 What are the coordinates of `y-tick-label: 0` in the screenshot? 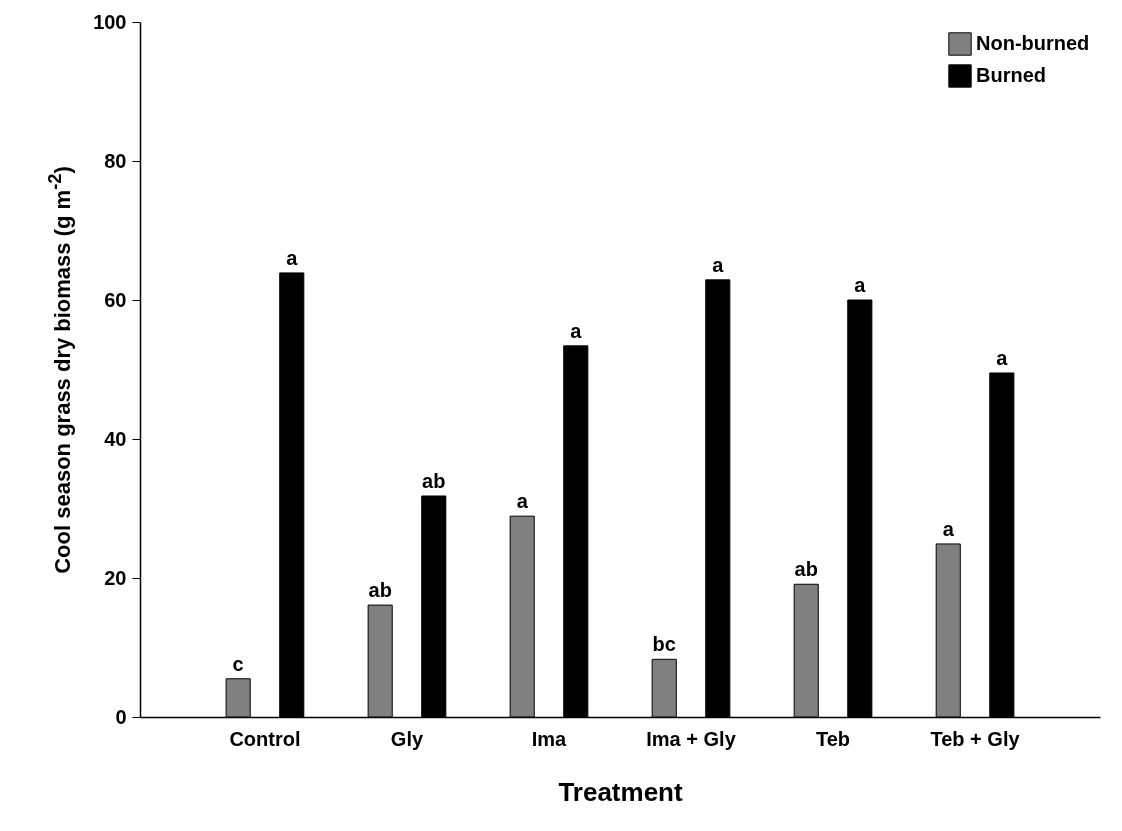 It's located at (121, 716).